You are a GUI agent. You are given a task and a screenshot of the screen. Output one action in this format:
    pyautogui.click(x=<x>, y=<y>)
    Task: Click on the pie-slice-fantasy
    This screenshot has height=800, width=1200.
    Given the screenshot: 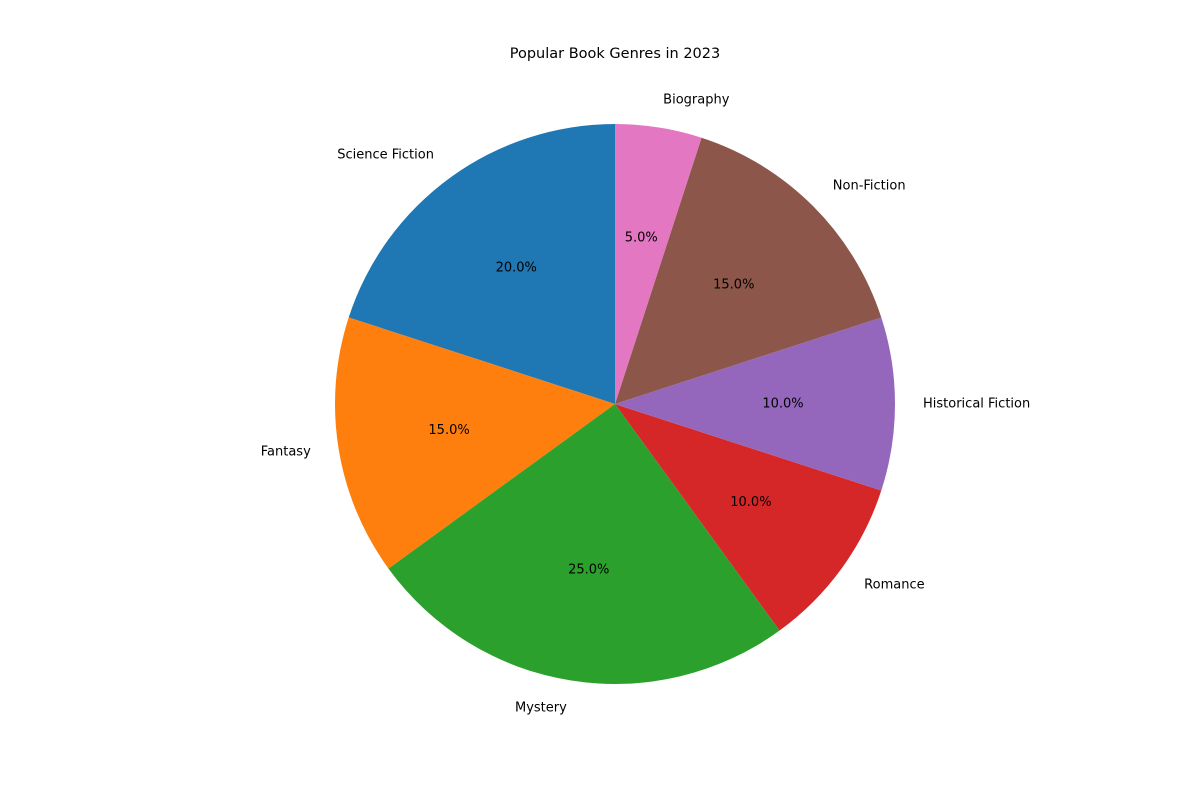 What is the action you would take?
    pyautogui.click(x=475, y=443)
    